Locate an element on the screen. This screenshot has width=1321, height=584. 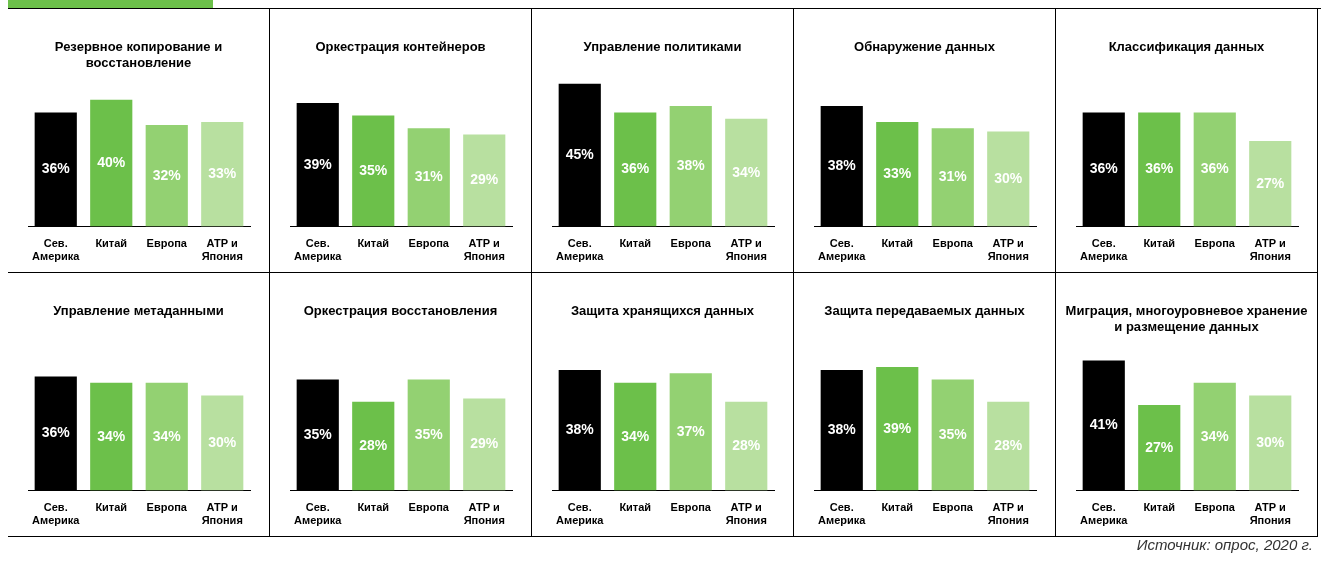
data-label: 32% is located at coordinates (167, 174).